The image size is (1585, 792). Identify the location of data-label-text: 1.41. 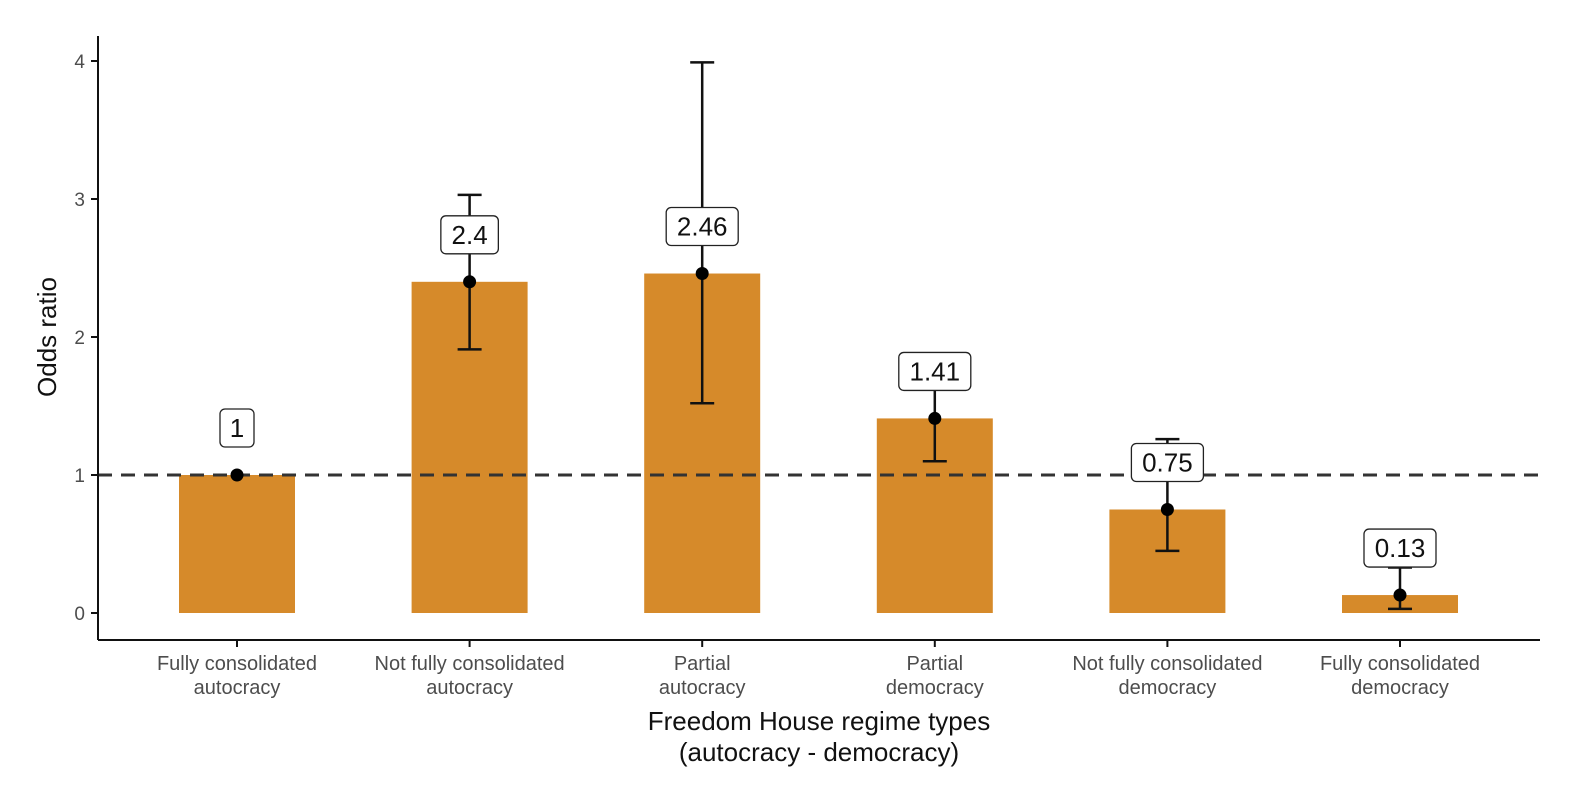
(934, 371).